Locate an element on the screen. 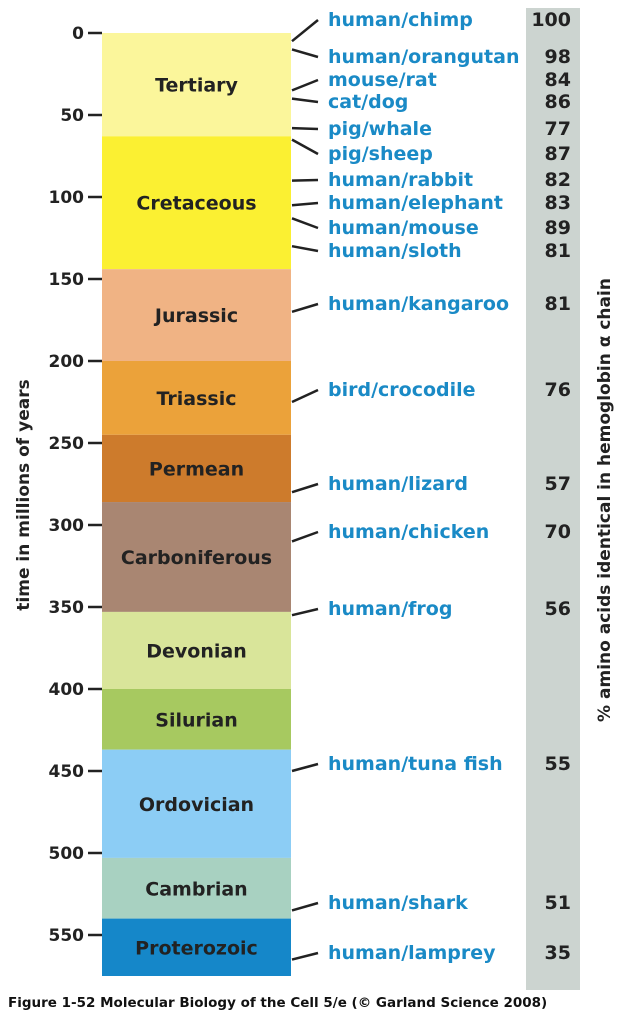  y-axis-label: time in millions of years is located at coordinates (24, 494).